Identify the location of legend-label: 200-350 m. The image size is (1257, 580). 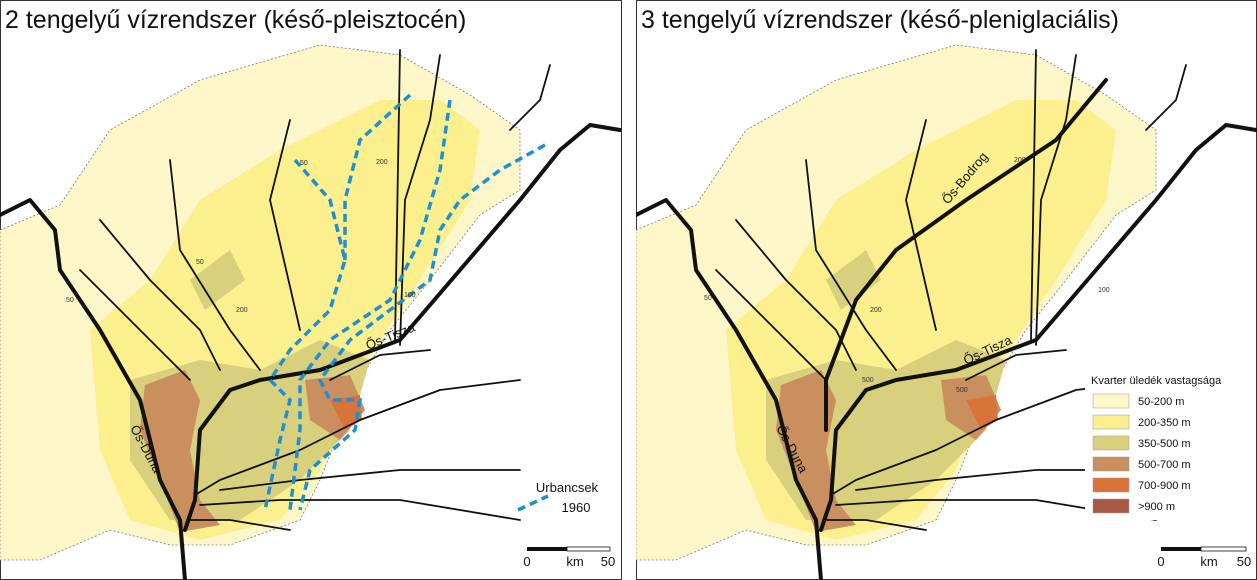
(1164, 423).